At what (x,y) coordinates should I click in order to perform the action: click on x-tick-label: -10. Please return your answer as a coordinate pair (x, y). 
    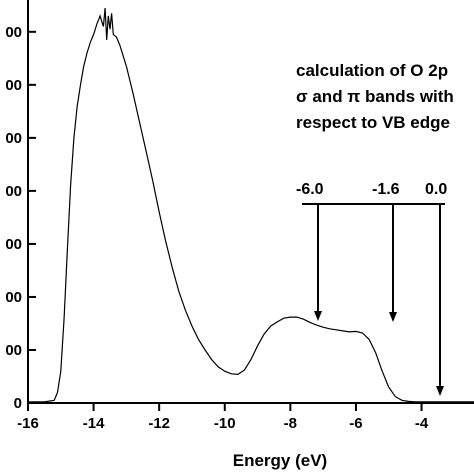
    Looking at the image, I should click on (225, 423).